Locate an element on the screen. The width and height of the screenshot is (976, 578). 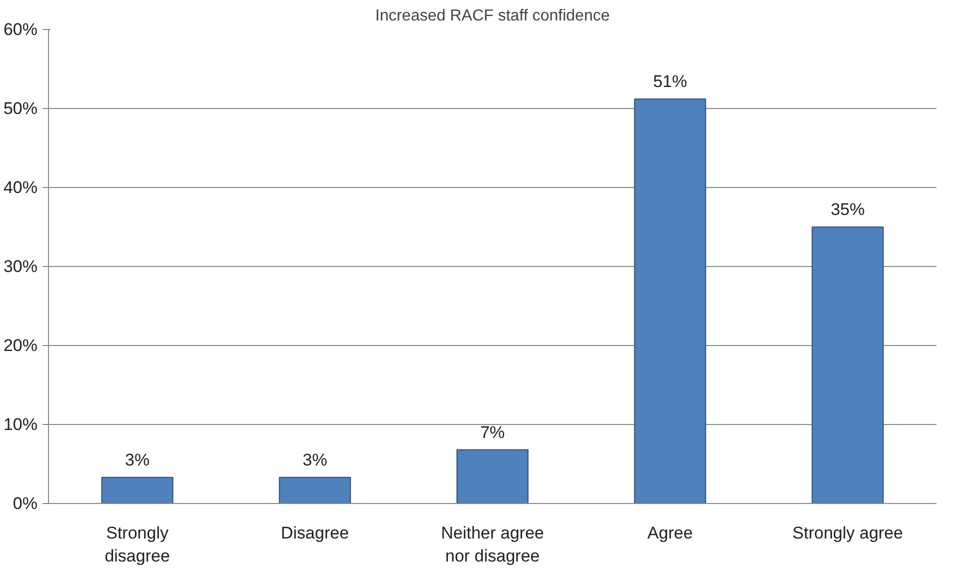
y-tick-label: 20% is located at coordinates (20, 345).